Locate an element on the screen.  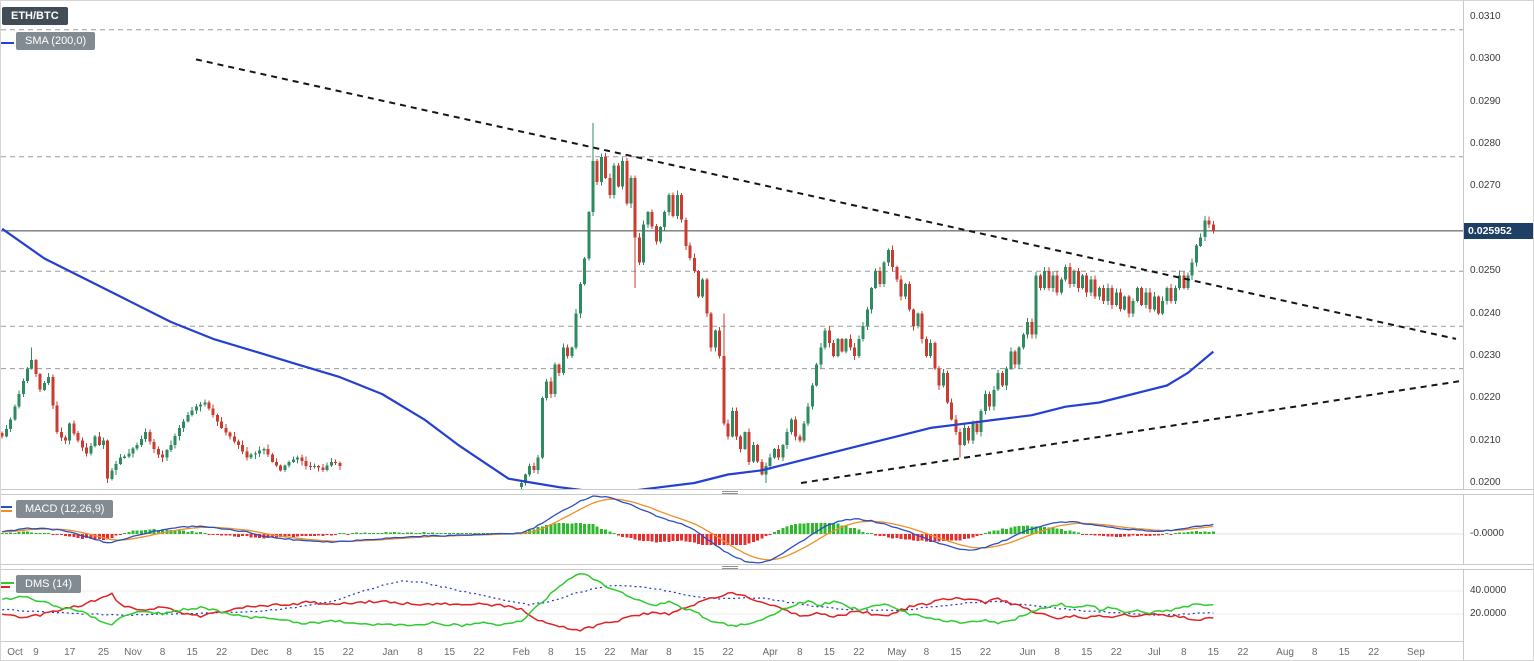
dms-plus-di-swatch-icon is located at coordinates (7, 583).